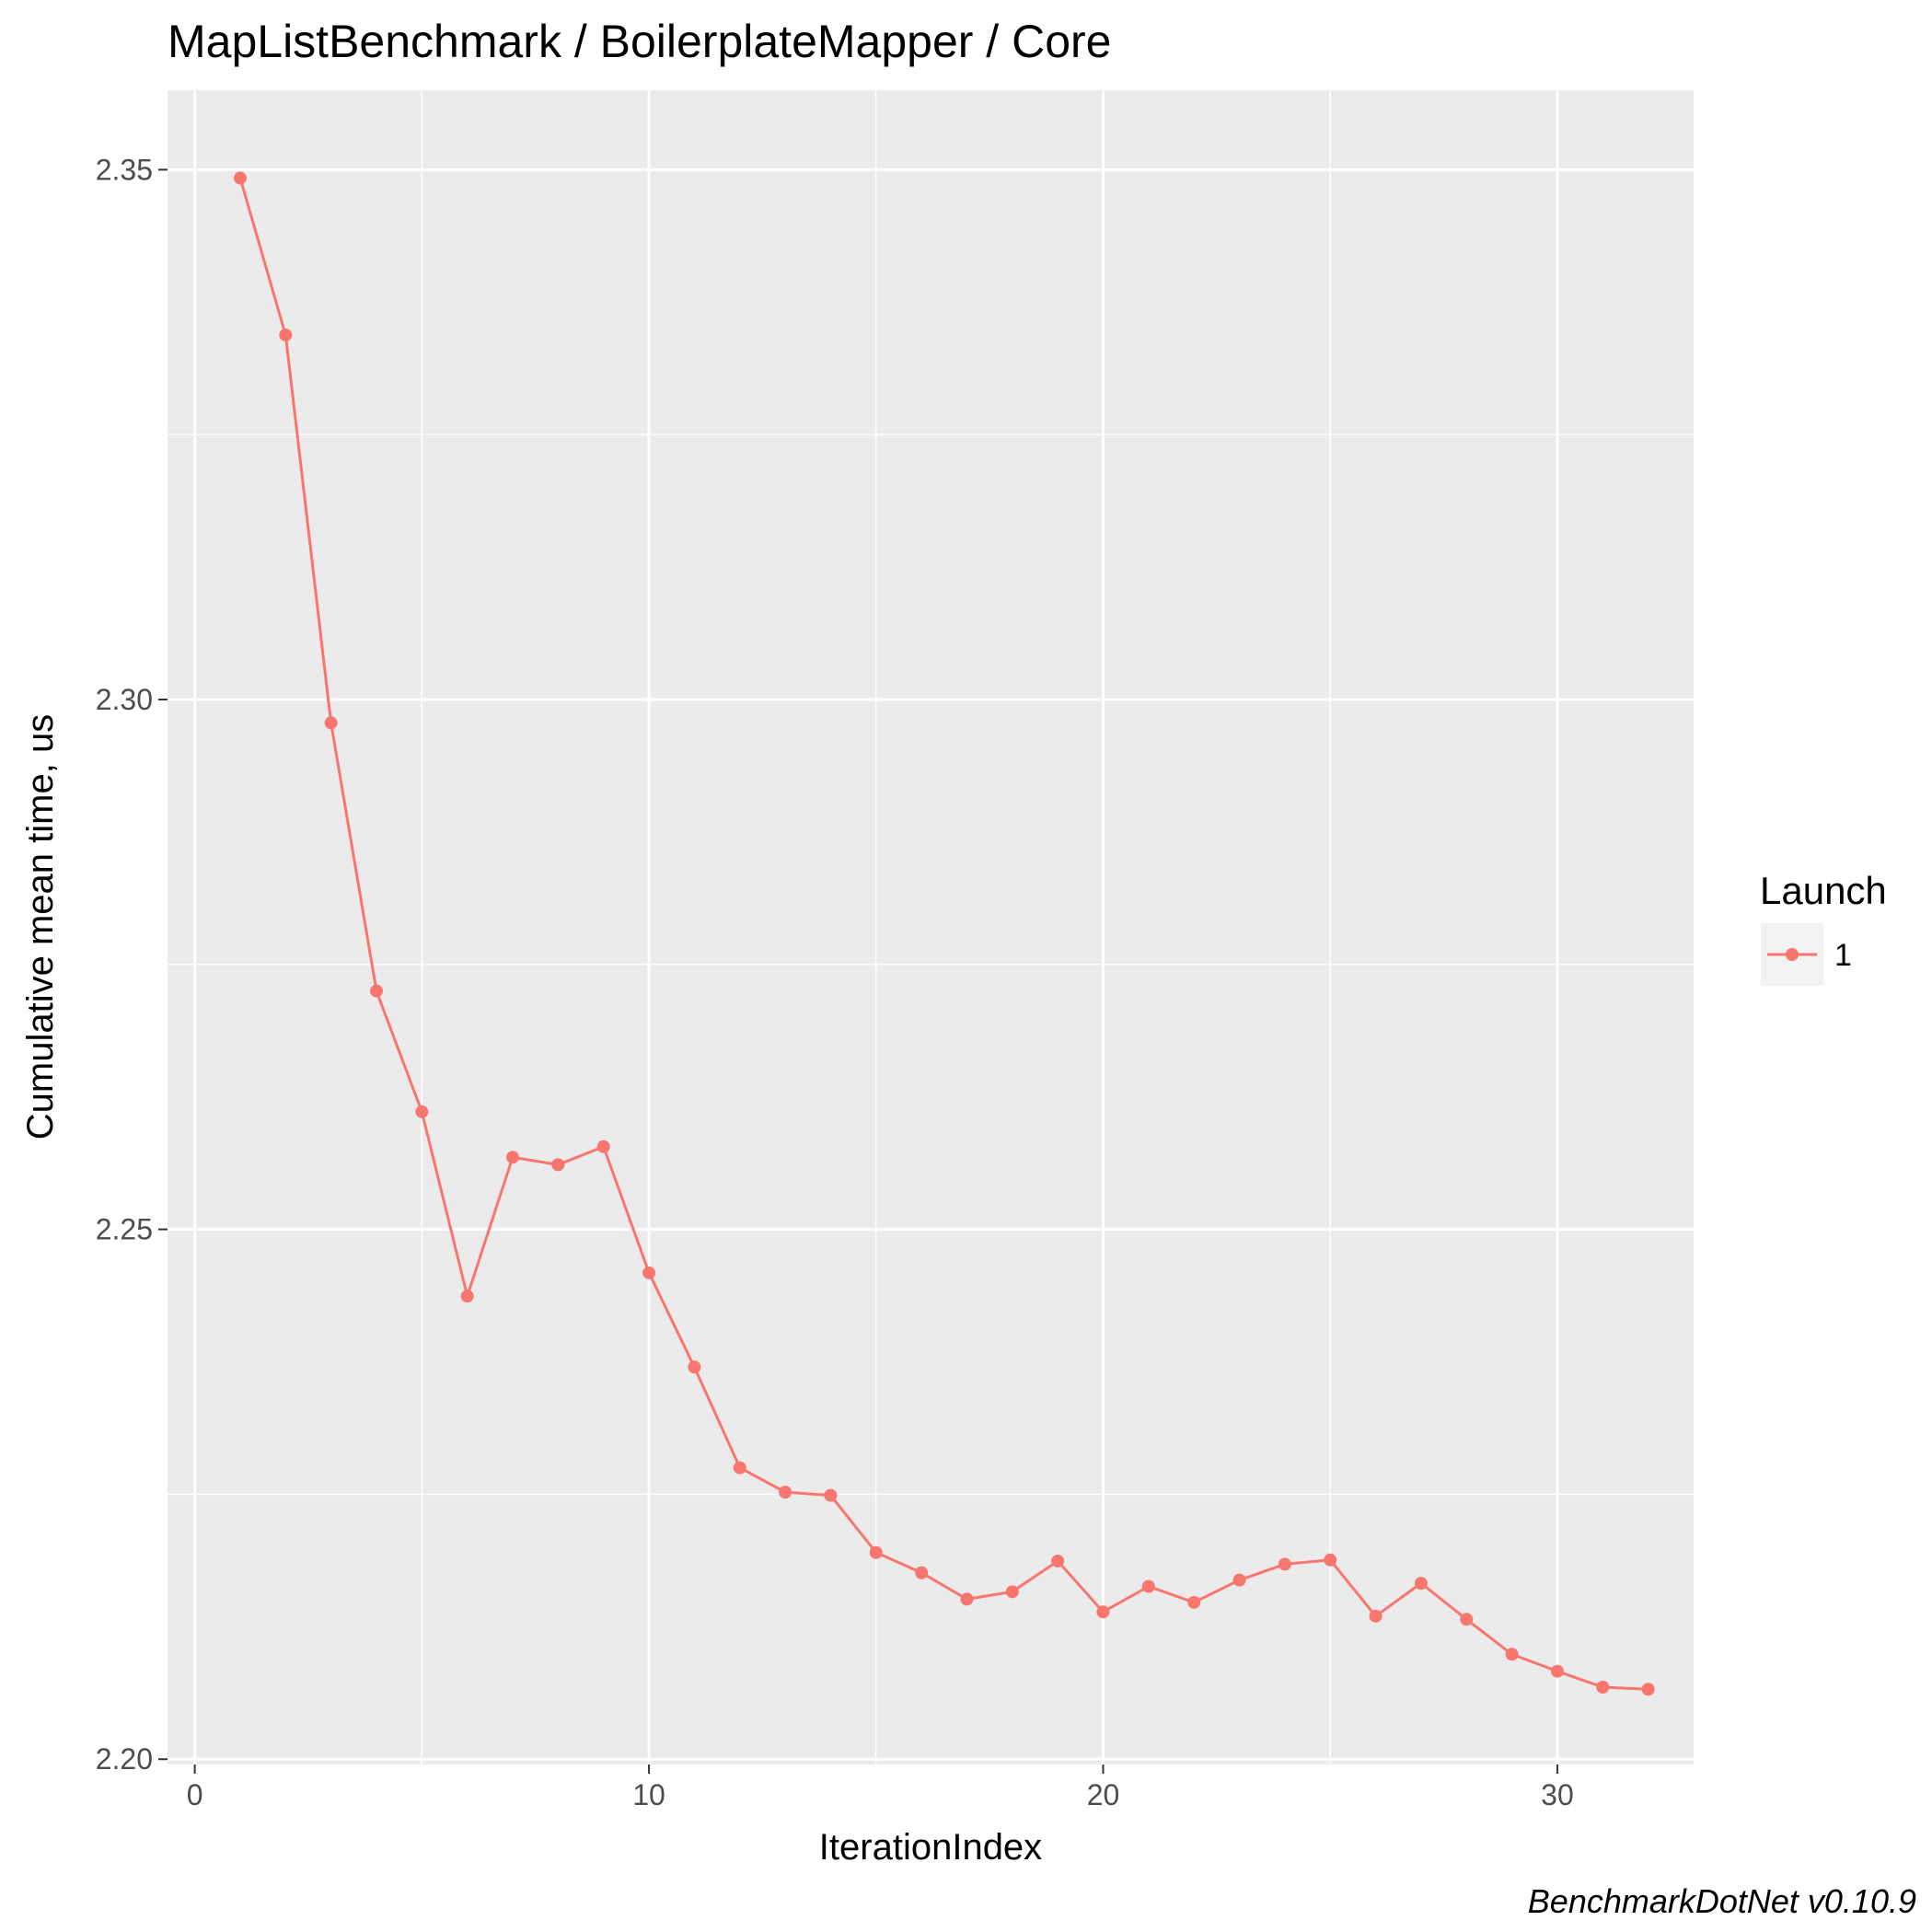  I want to click on y-tick-label: 2.30, so click(125, 699).